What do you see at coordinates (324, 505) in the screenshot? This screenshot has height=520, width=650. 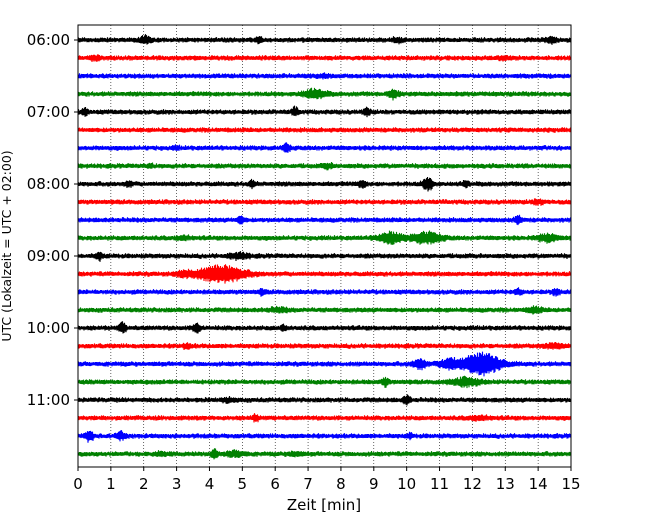 I see `x-axis-label: Zeit [min]` at bounding box center [324, 505].